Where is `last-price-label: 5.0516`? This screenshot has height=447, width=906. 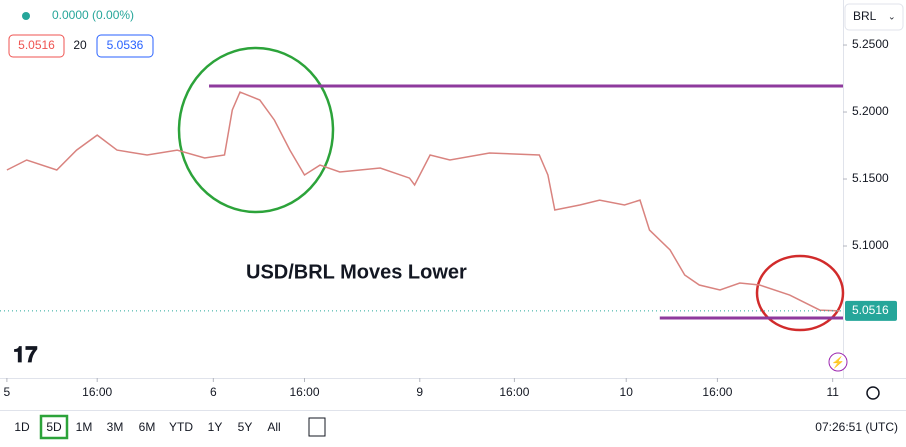 last-price-label: 5.0516 is located at coordinates (870, 310).